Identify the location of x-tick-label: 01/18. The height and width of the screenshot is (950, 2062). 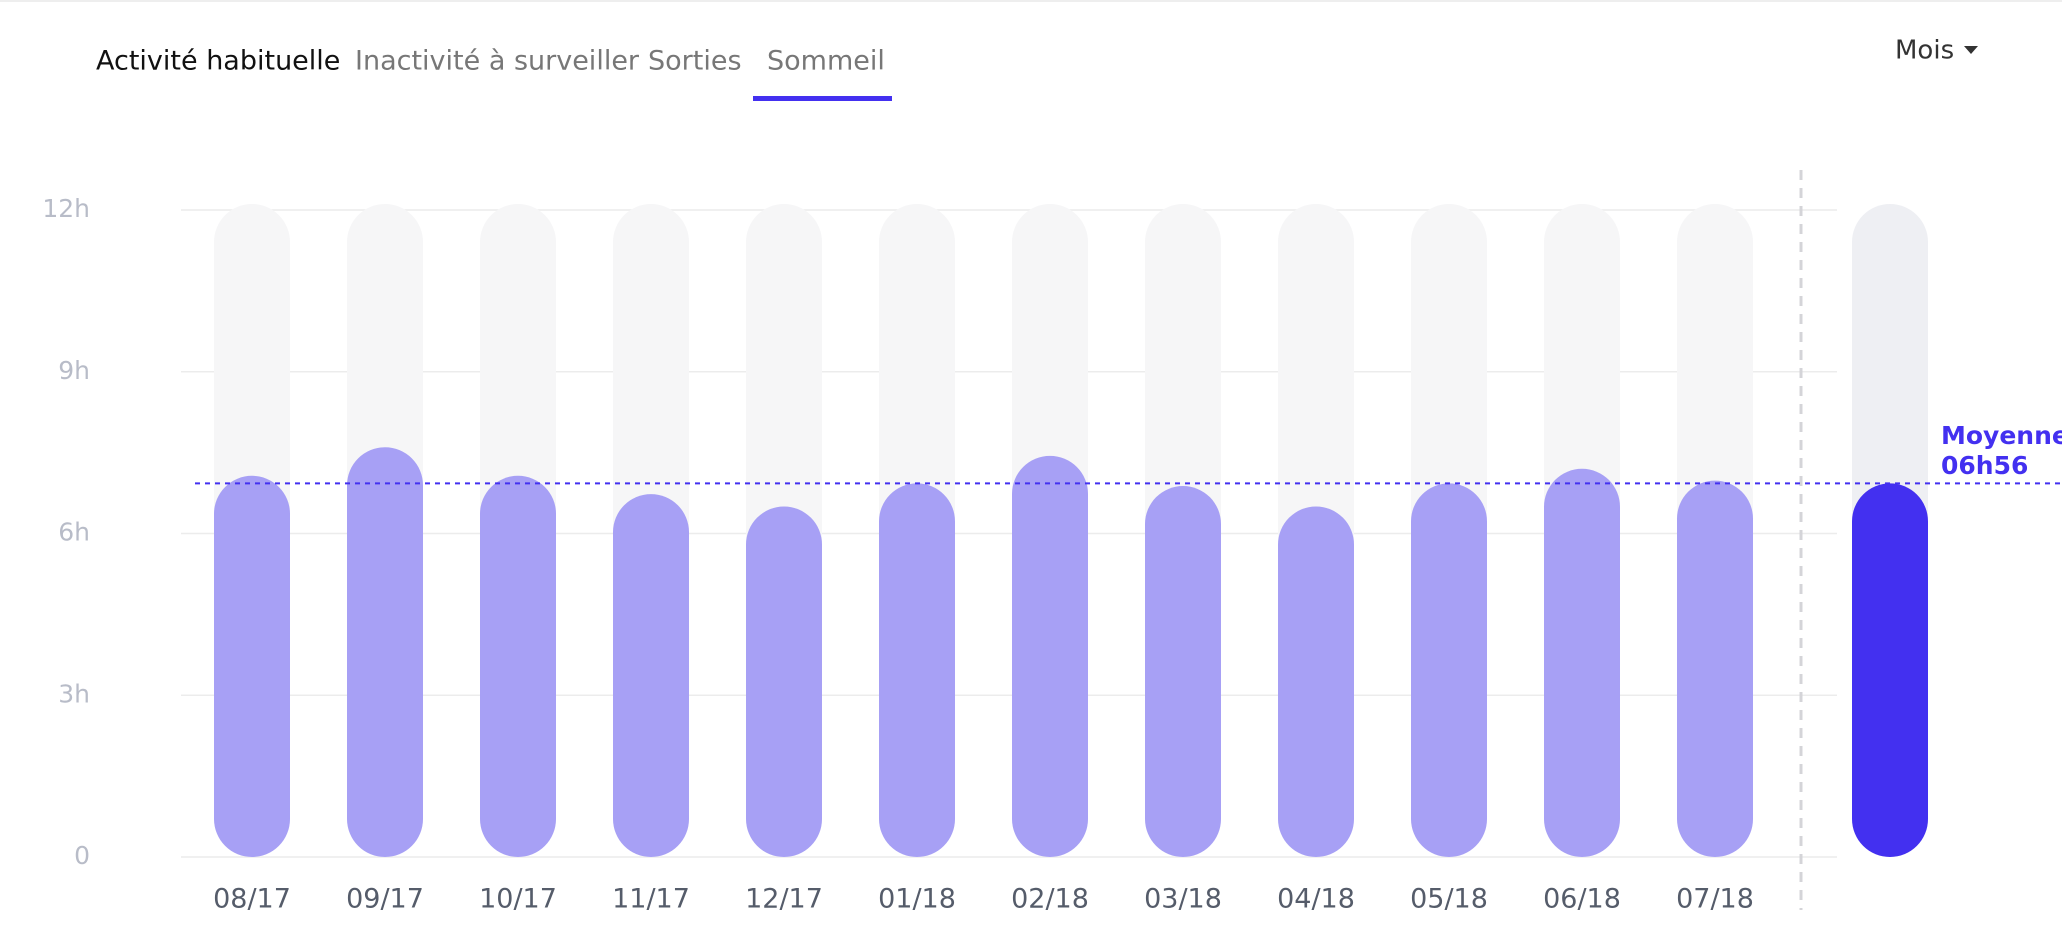
(917, 899).